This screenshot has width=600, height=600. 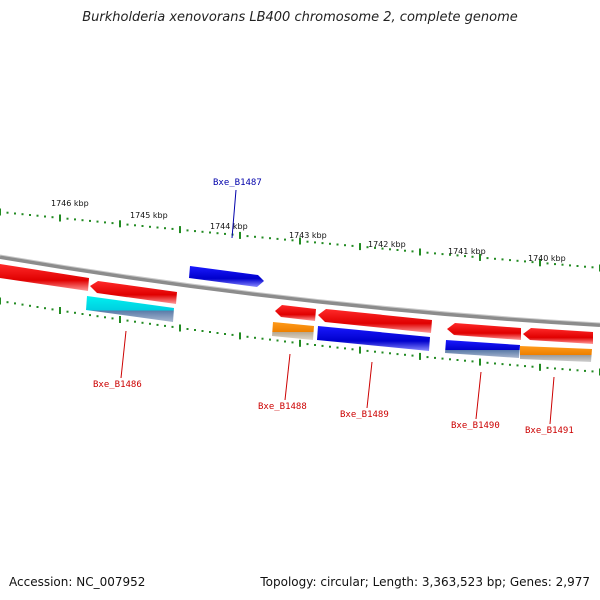 What do you see at coordinates (295, 313) in the screenshot?
I see `gene-arrow-b1488` at bounding box center [295, 313].